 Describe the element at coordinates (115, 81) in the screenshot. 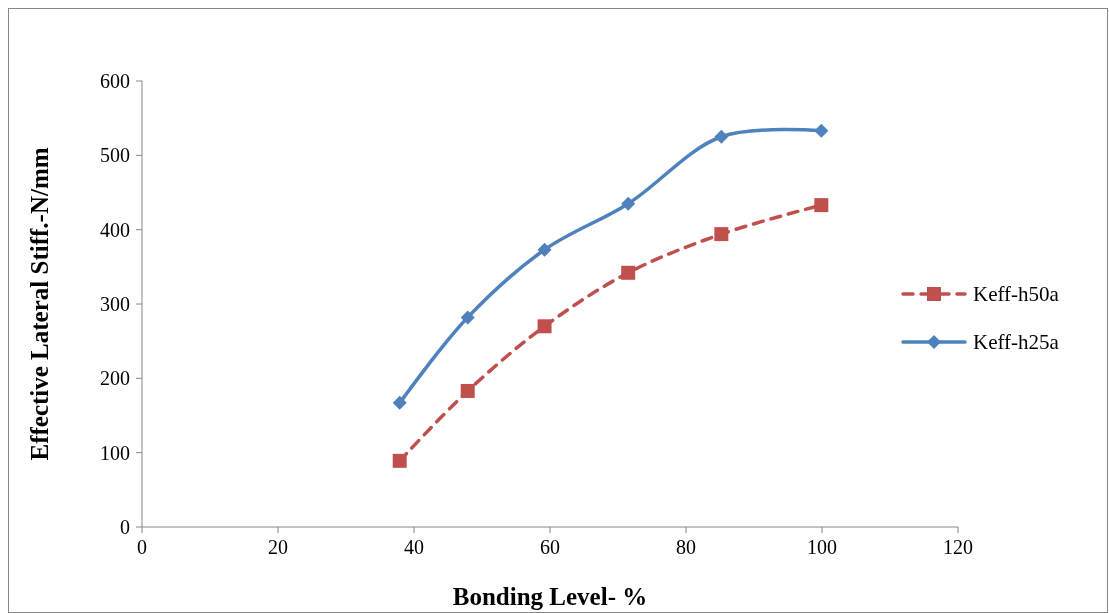

I see `y-tick-label: 600` at that location.